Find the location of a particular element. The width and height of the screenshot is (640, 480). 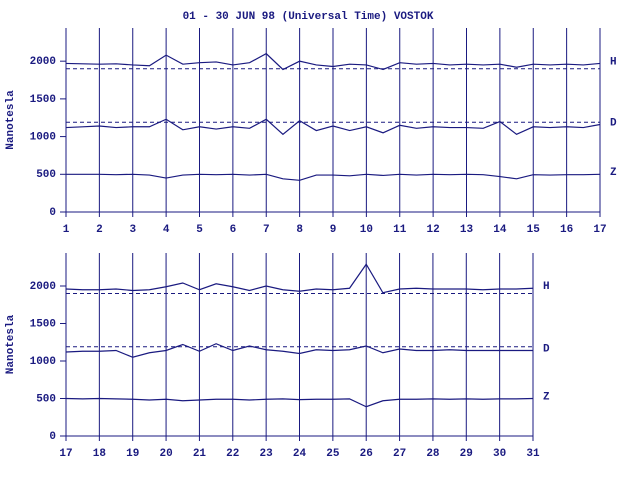

x-tick-label: 30 is located at coordinates (499, 454).